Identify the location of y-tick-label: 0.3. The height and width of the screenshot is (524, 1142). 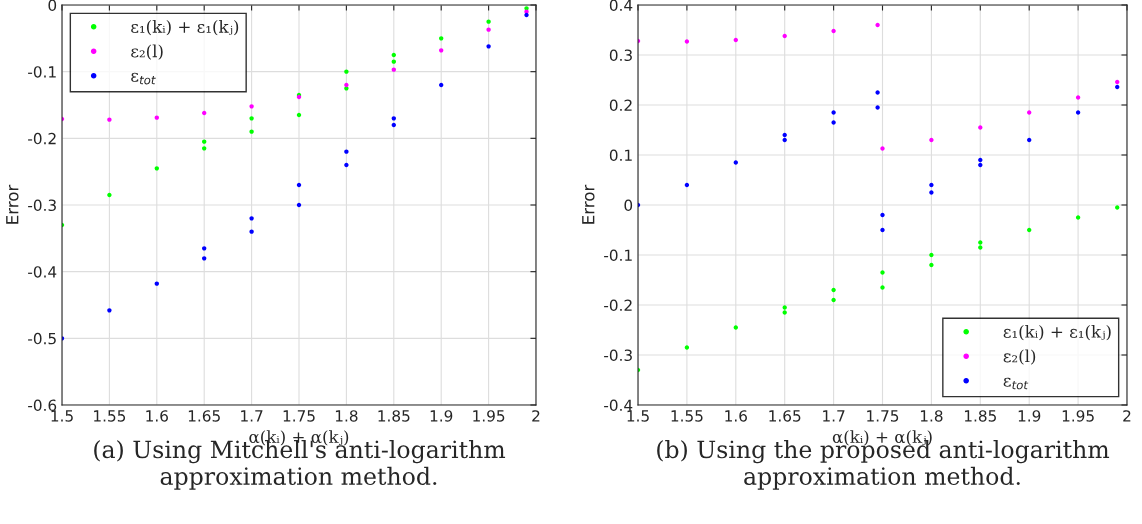
(620, 55).